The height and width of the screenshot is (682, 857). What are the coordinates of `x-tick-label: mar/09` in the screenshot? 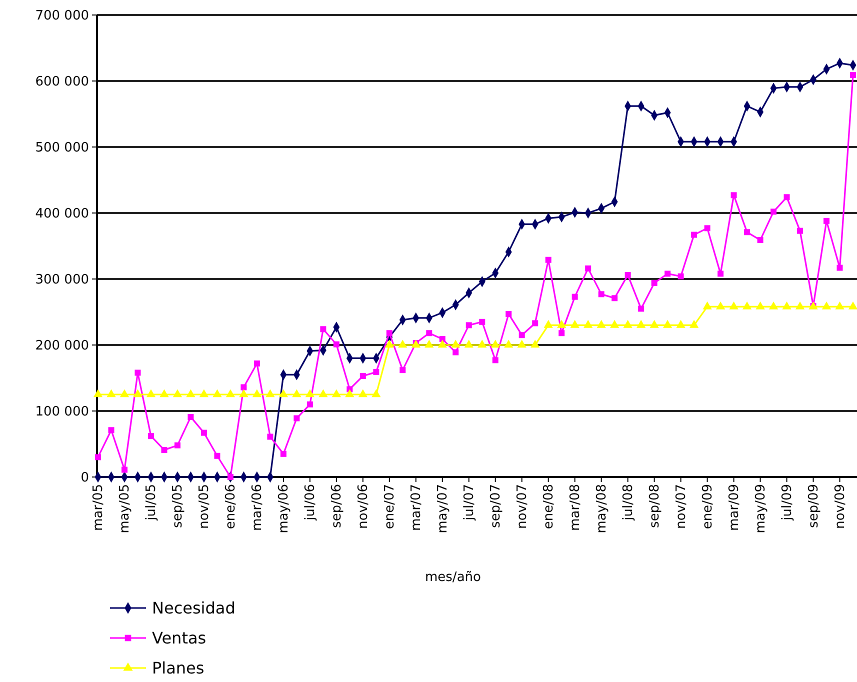 It's located at (734, 507).